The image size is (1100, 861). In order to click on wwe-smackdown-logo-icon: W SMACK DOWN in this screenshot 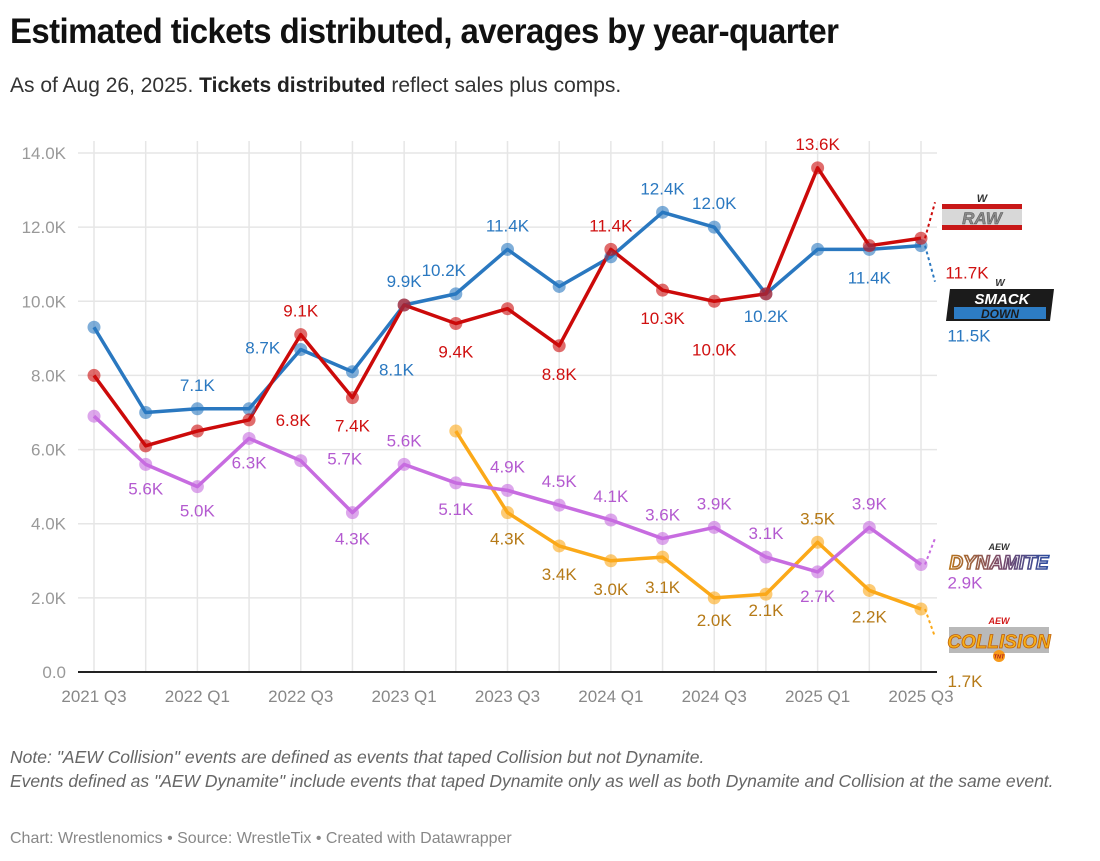, I will do `click(1000, 299)`.